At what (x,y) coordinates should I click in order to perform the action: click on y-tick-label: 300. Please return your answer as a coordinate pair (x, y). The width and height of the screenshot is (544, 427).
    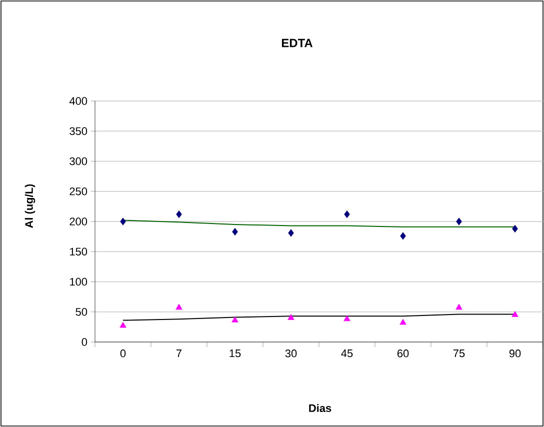
    Looking at the image, I should click on (79, 161).